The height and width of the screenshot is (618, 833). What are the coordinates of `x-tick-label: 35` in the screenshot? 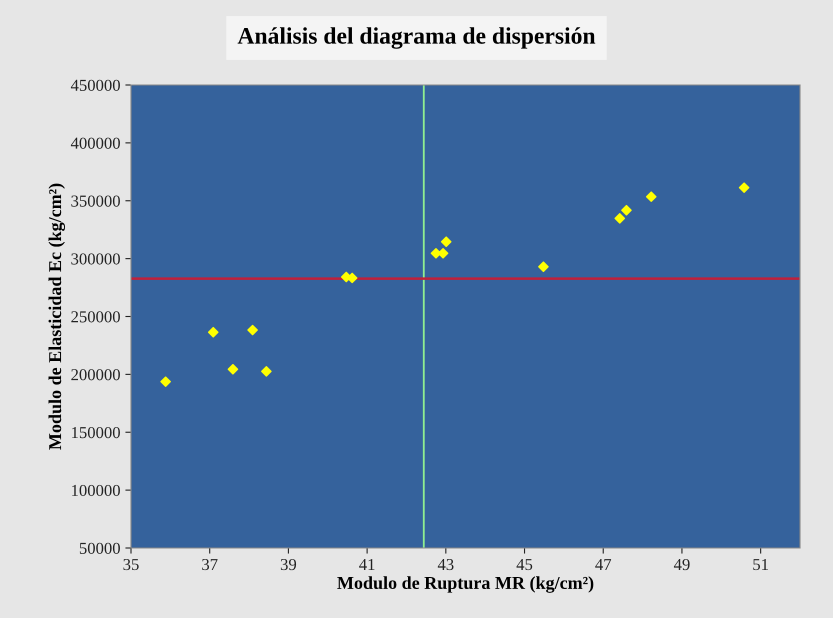 It's located at (131, 564).